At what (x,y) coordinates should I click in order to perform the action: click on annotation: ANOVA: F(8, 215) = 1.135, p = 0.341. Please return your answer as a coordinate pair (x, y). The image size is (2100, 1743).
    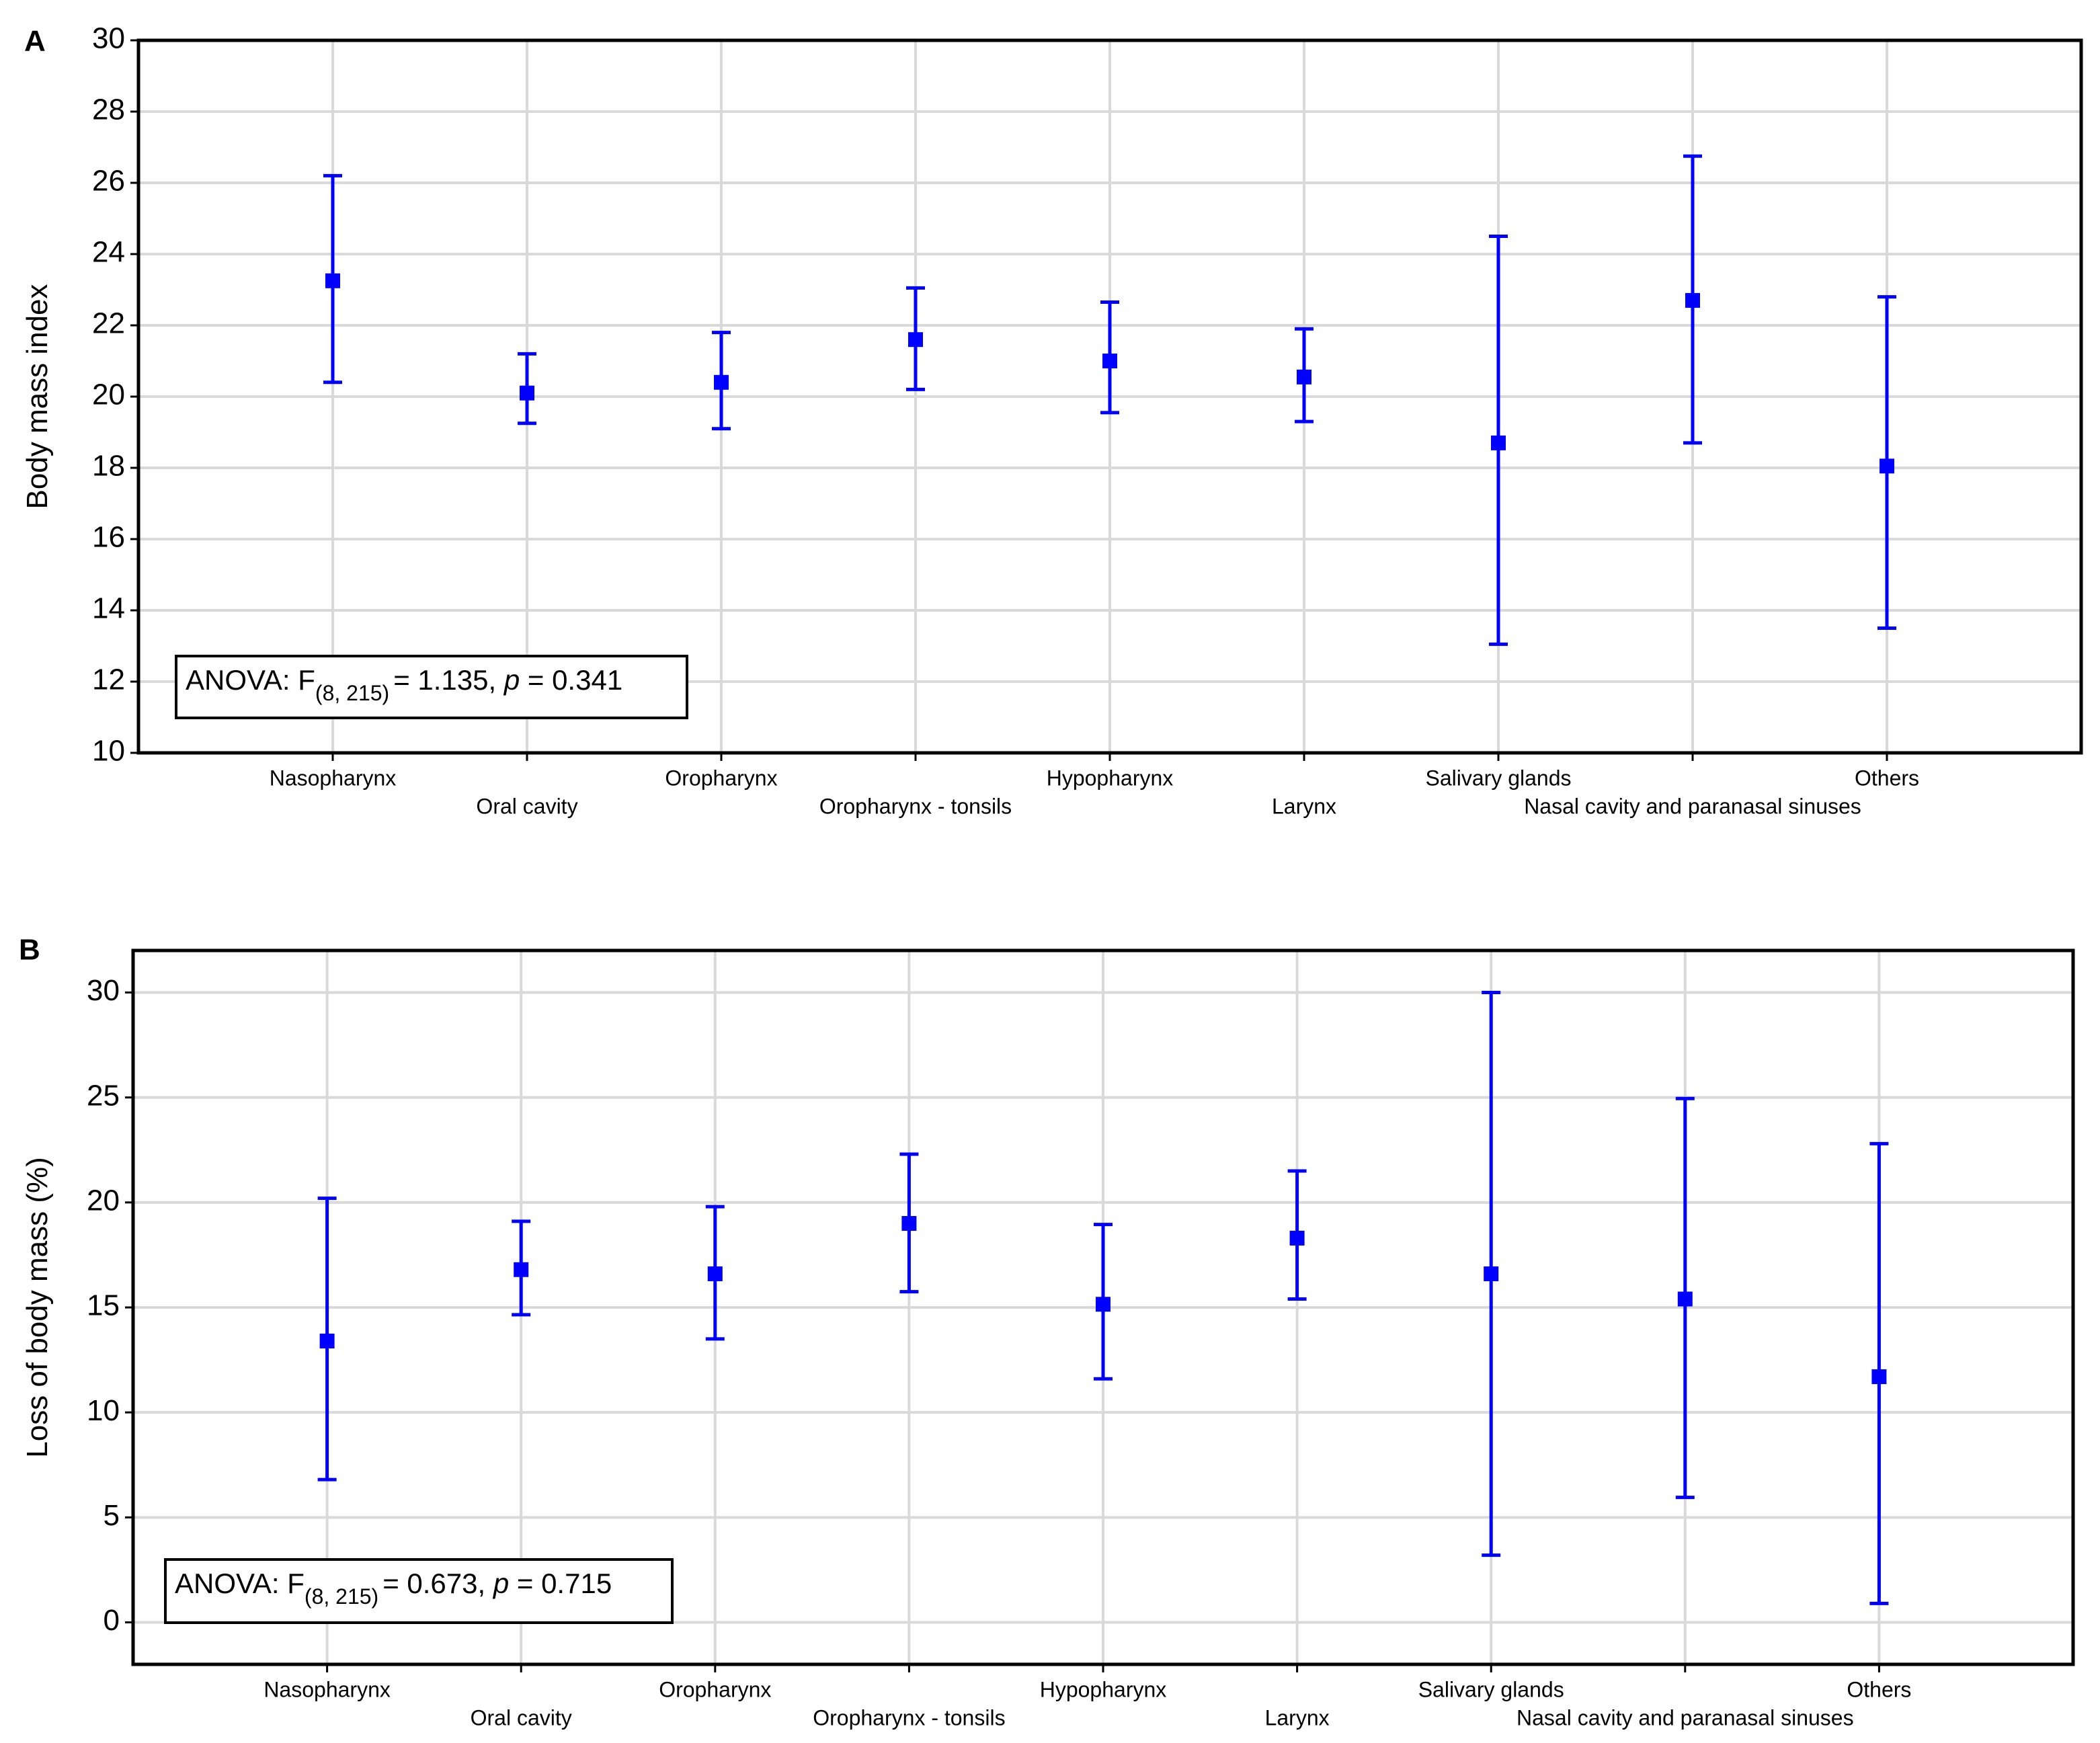
    Looking at the image, I should click on (404, 684).